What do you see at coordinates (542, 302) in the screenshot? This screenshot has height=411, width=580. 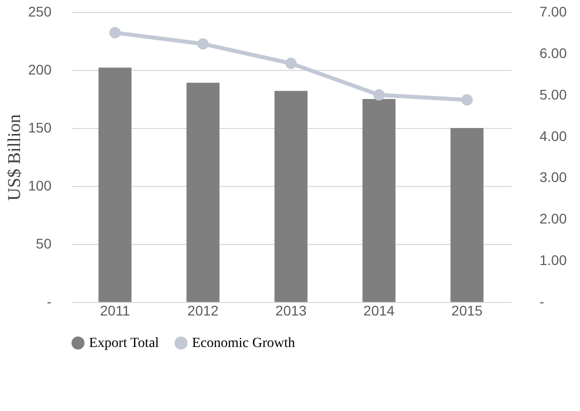 I see `y2-tick-label: -` at bounding box center [542, 302].